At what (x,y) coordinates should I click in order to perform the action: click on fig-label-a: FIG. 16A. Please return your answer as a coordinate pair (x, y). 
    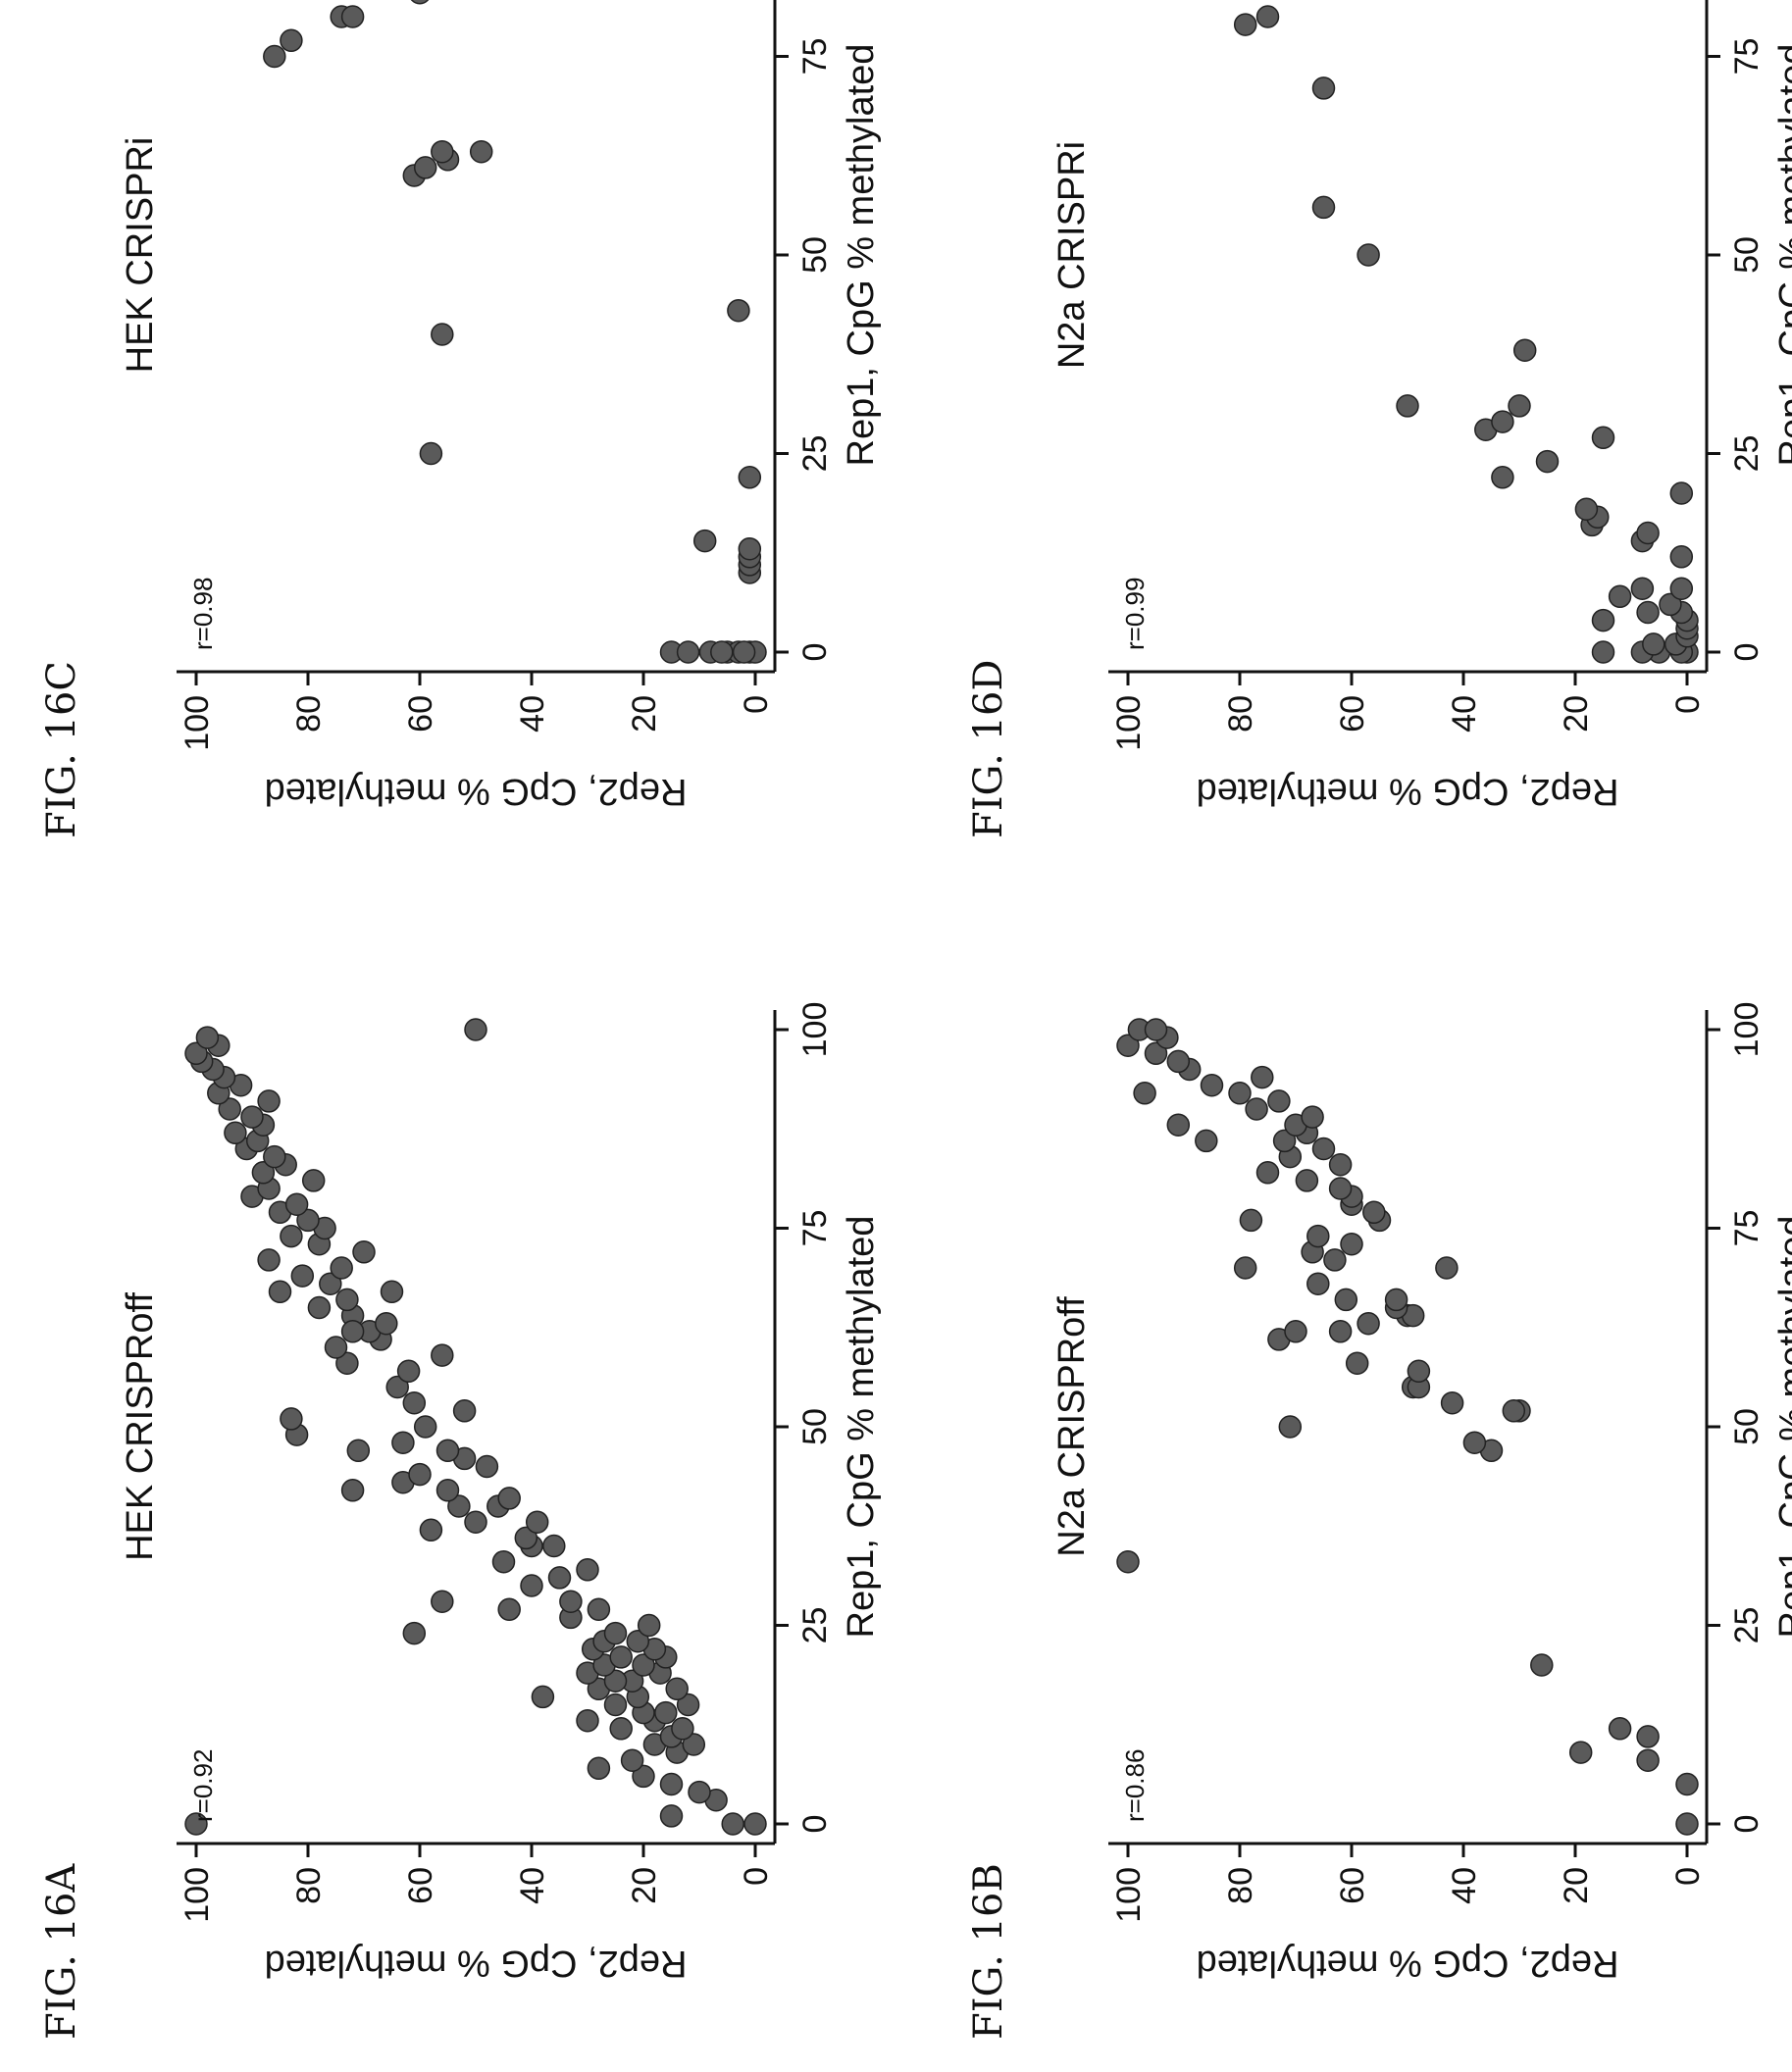
    Looking at the image, I should click on (61, 1952).